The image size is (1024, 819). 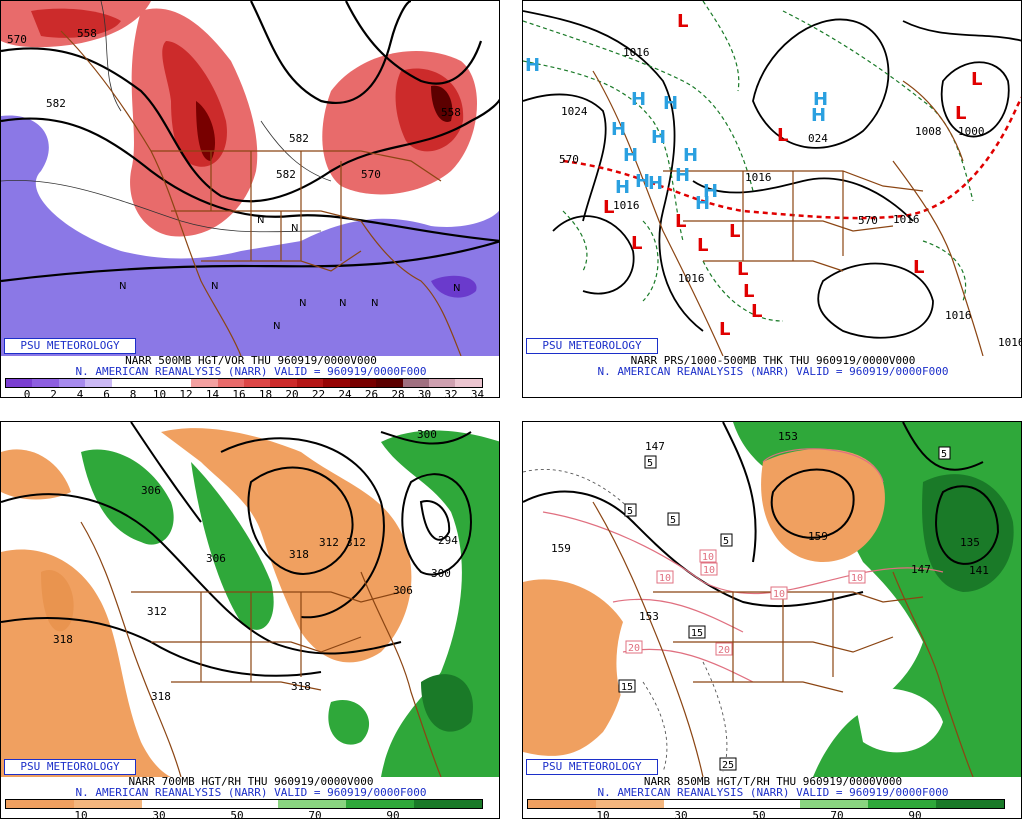 I want to click on scale-tick-label: 70, so click(x=315, y=814).